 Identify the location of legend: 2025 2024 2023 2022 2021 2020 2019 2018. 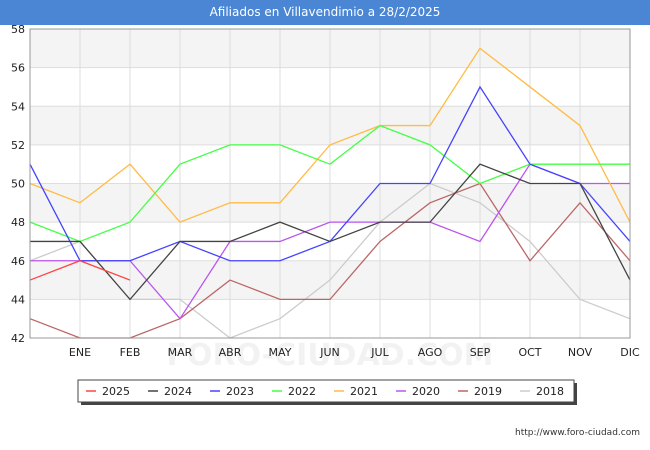
(327, 392).